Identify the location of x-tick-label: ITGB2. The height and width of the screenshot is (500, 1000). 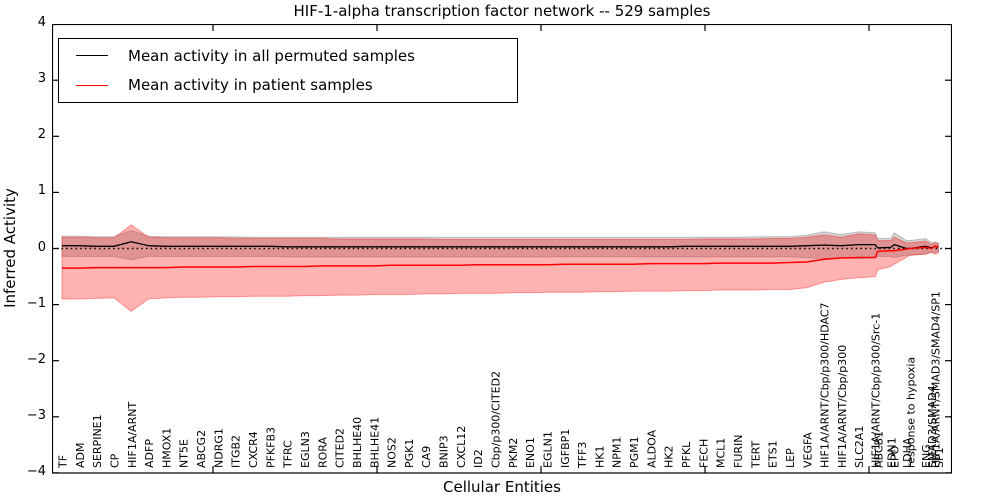
(236, 451).